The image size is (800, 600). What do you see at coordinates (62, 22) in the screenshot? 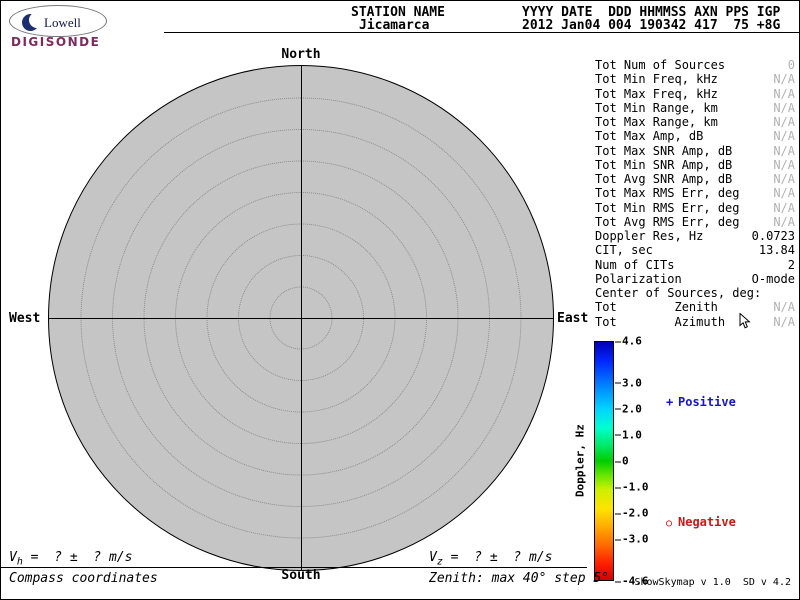
I see `logo-lowell-text: Lowell` at bounding box center [62, 22].